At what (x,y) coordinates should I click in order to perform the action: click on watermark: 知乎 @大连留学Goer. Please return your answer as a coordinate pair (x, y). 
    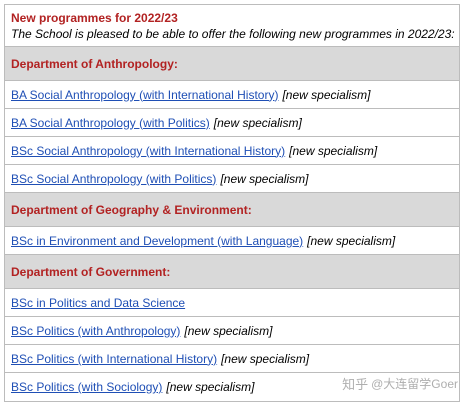
    Looking at the image, I should click on (400, 383).